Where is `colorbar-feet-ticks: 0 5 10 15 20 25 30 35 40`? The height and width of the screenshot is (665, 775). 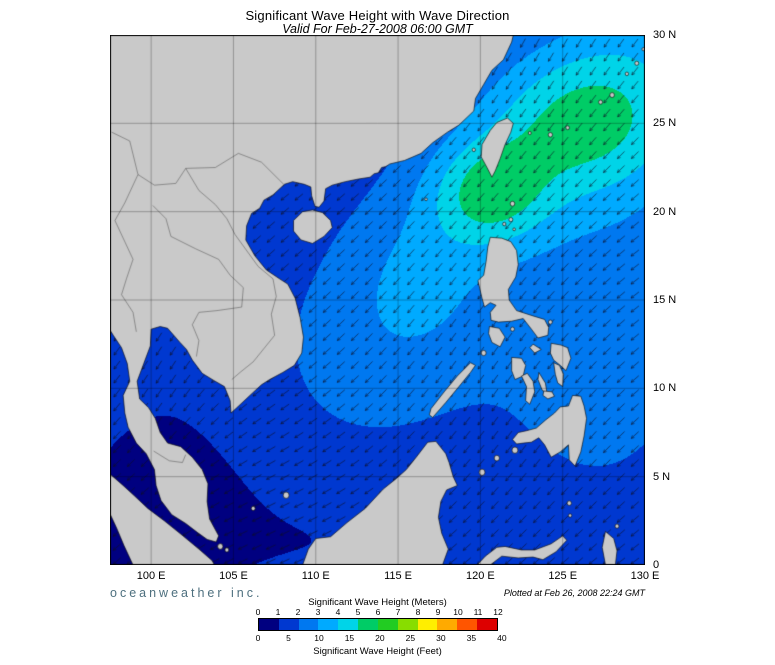 colorbar-feet-ticks: 0 5 10 15 20 25 30 35 40 is located at coordinates (381, 638).